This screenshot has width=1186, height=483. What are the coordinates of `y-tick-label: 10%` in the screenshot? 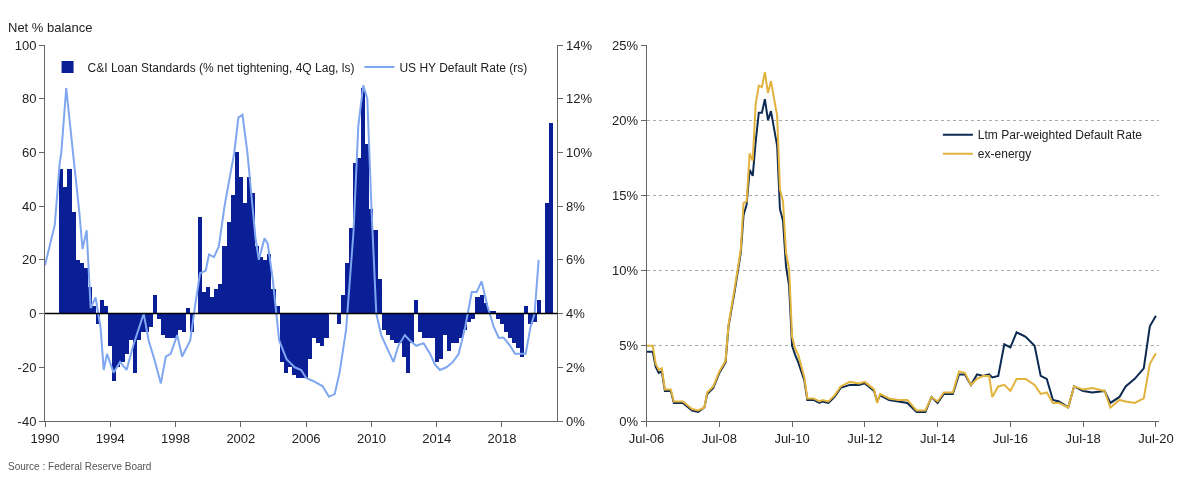 It's located at (625, 271).